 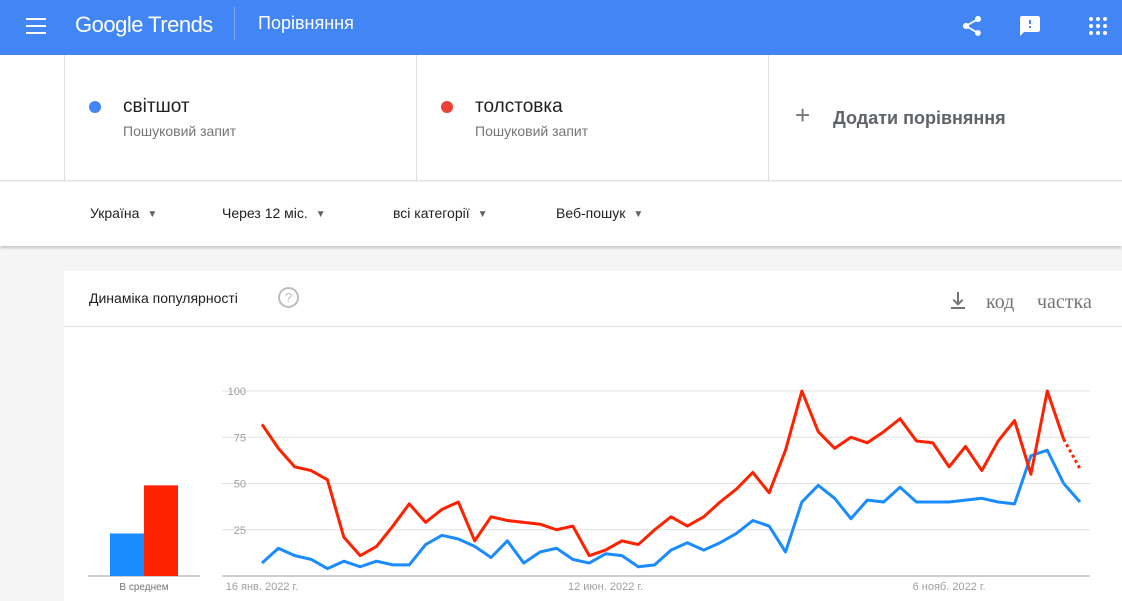 What do you see at coordinates (949, 587) in the screenshot?
I see `x-tick-label: 6 нояб. 2022 г.` at bounding box center [949, 587].